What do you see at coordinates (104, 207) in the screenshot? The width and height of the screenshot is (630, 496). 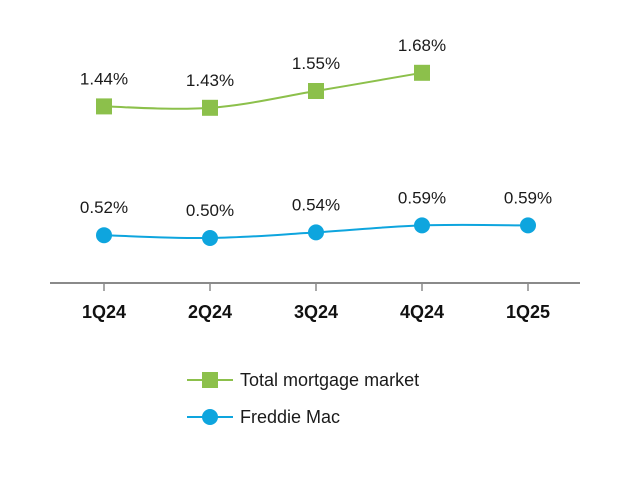 I see `freddie-mac-data-label: 0.52%` at bounding box center [104, 207].